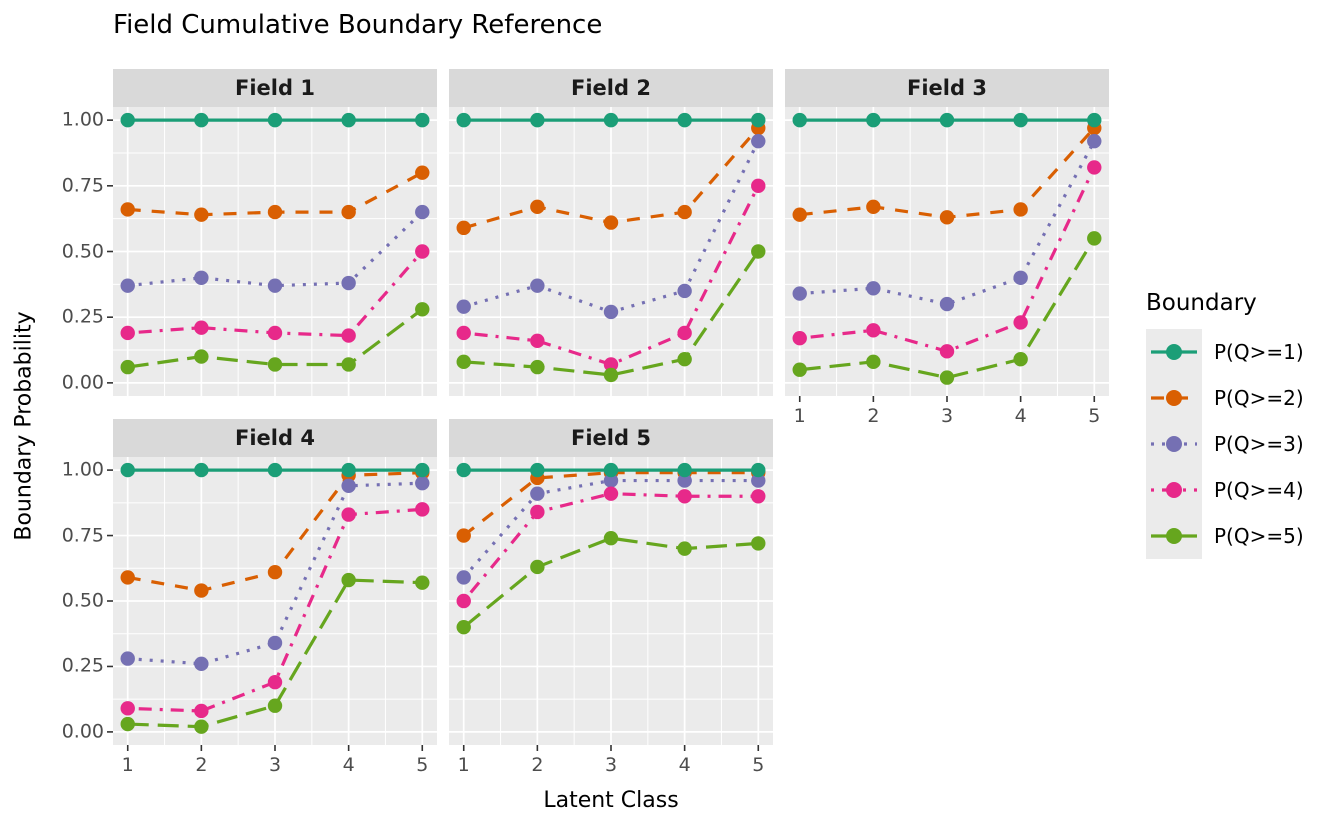 The width and height of the screenshot is (1344, 830). What do you see at coordinates (82, 665) in the screenshot?
I see `y-tick-label: 0.25` at bounding box center [82, 665].